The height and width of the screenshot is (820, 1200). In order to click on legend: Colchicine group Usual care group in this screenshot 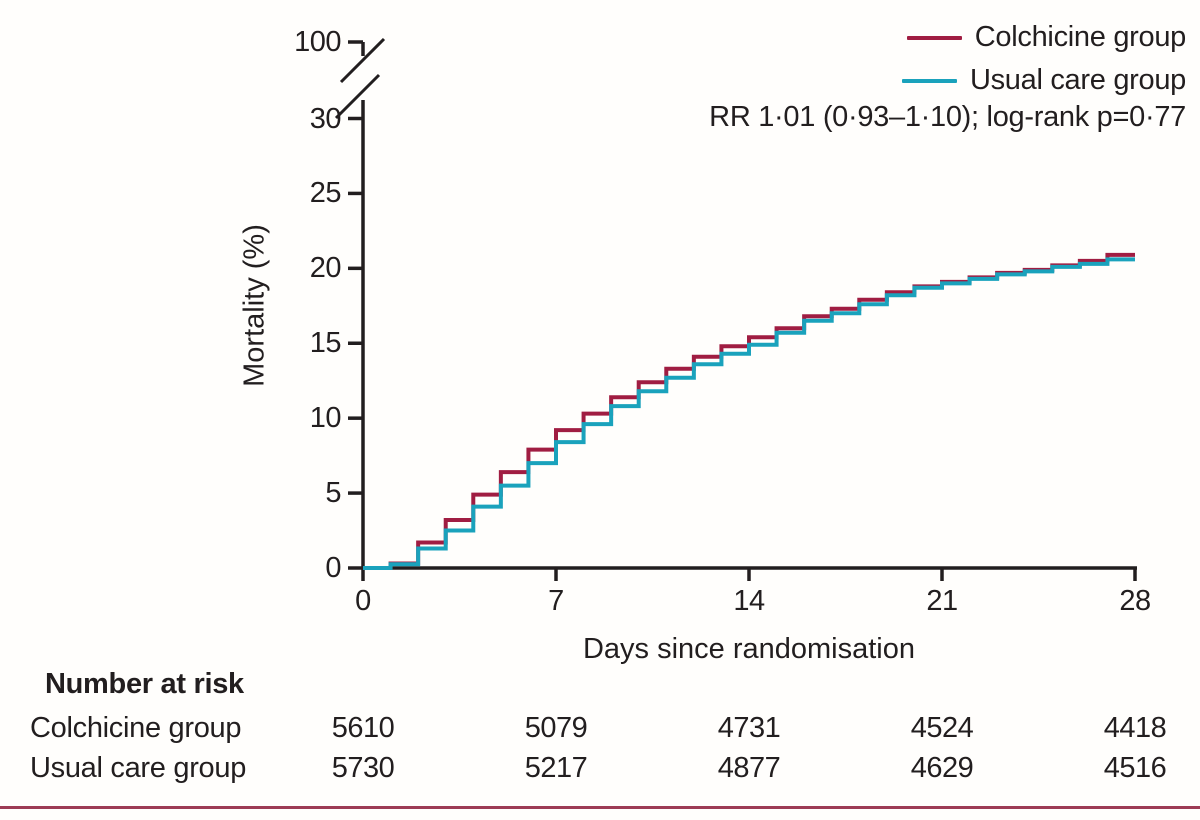, I will do `click(1043, 59)`.